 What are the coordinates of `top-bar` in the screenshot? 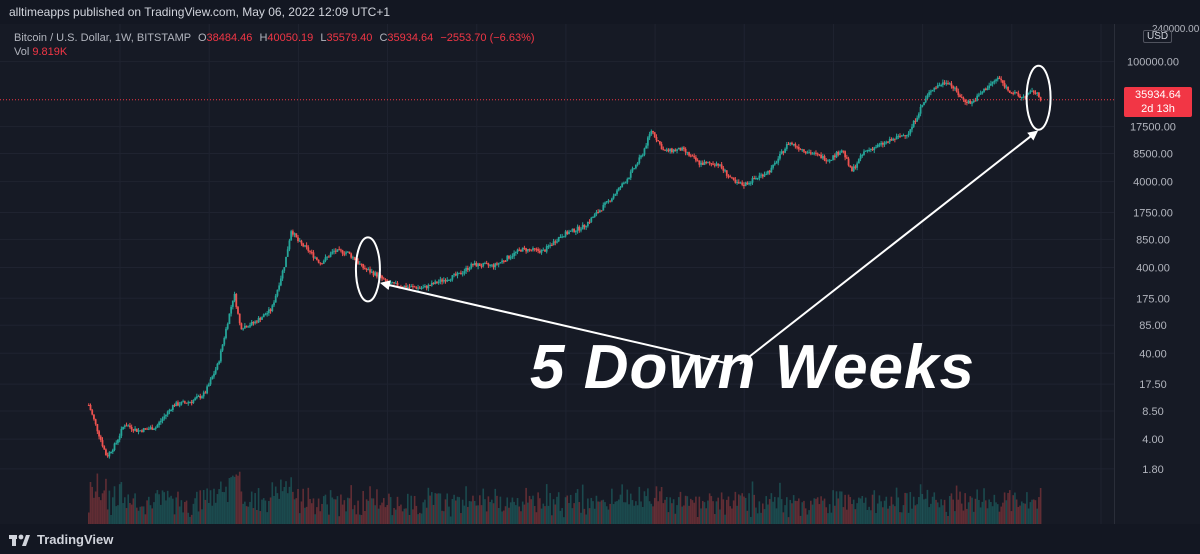 It's located at (600, 12).